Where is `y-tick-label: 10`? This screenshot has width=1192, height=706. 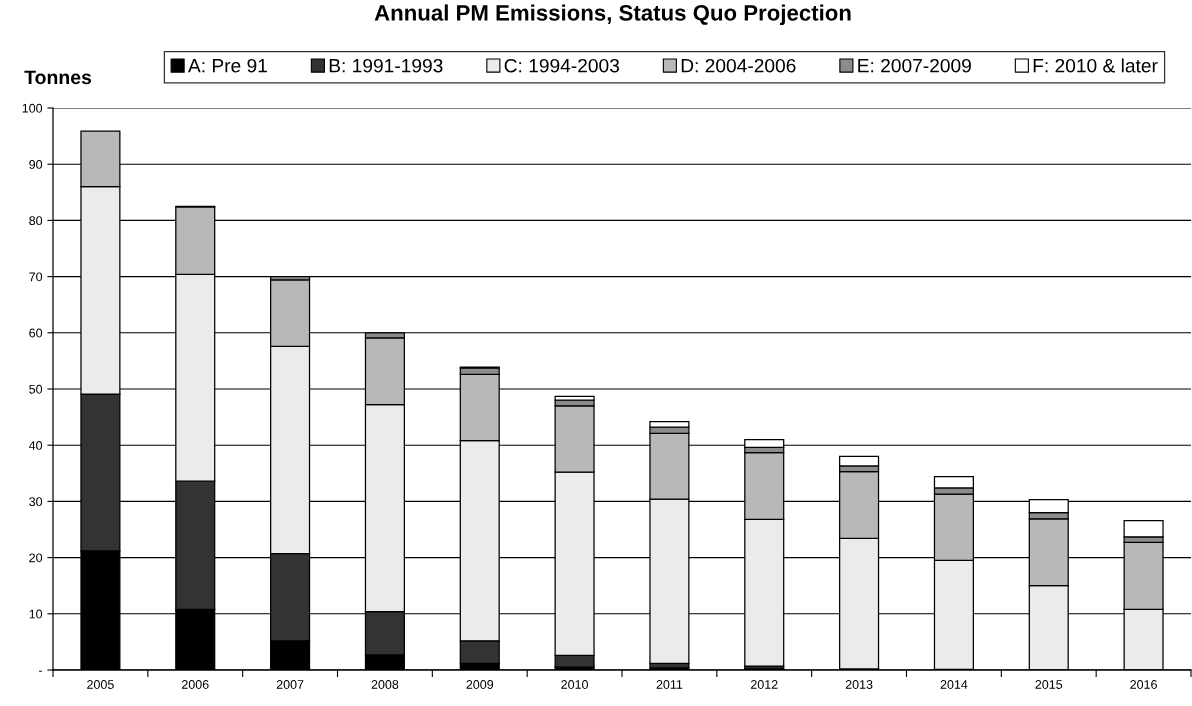 y-tick-label: 10 is located at coordinates (36, 614).